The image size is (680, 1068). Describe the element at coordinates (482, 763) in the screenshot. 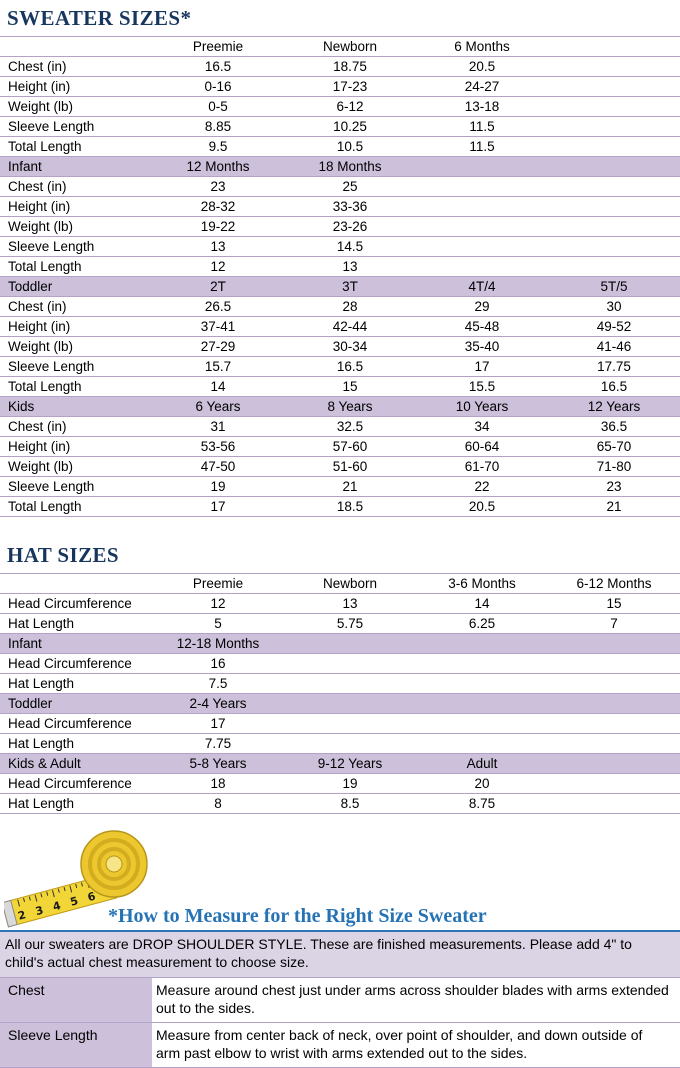

I see `column-header: Adult` at that location.